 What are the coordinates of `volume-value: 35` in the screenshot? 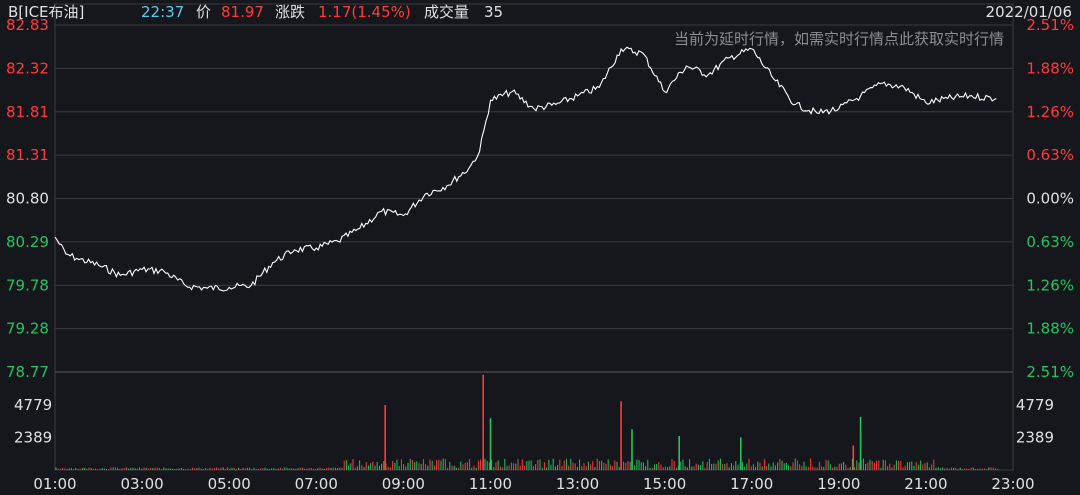 It's located at (493, 12).